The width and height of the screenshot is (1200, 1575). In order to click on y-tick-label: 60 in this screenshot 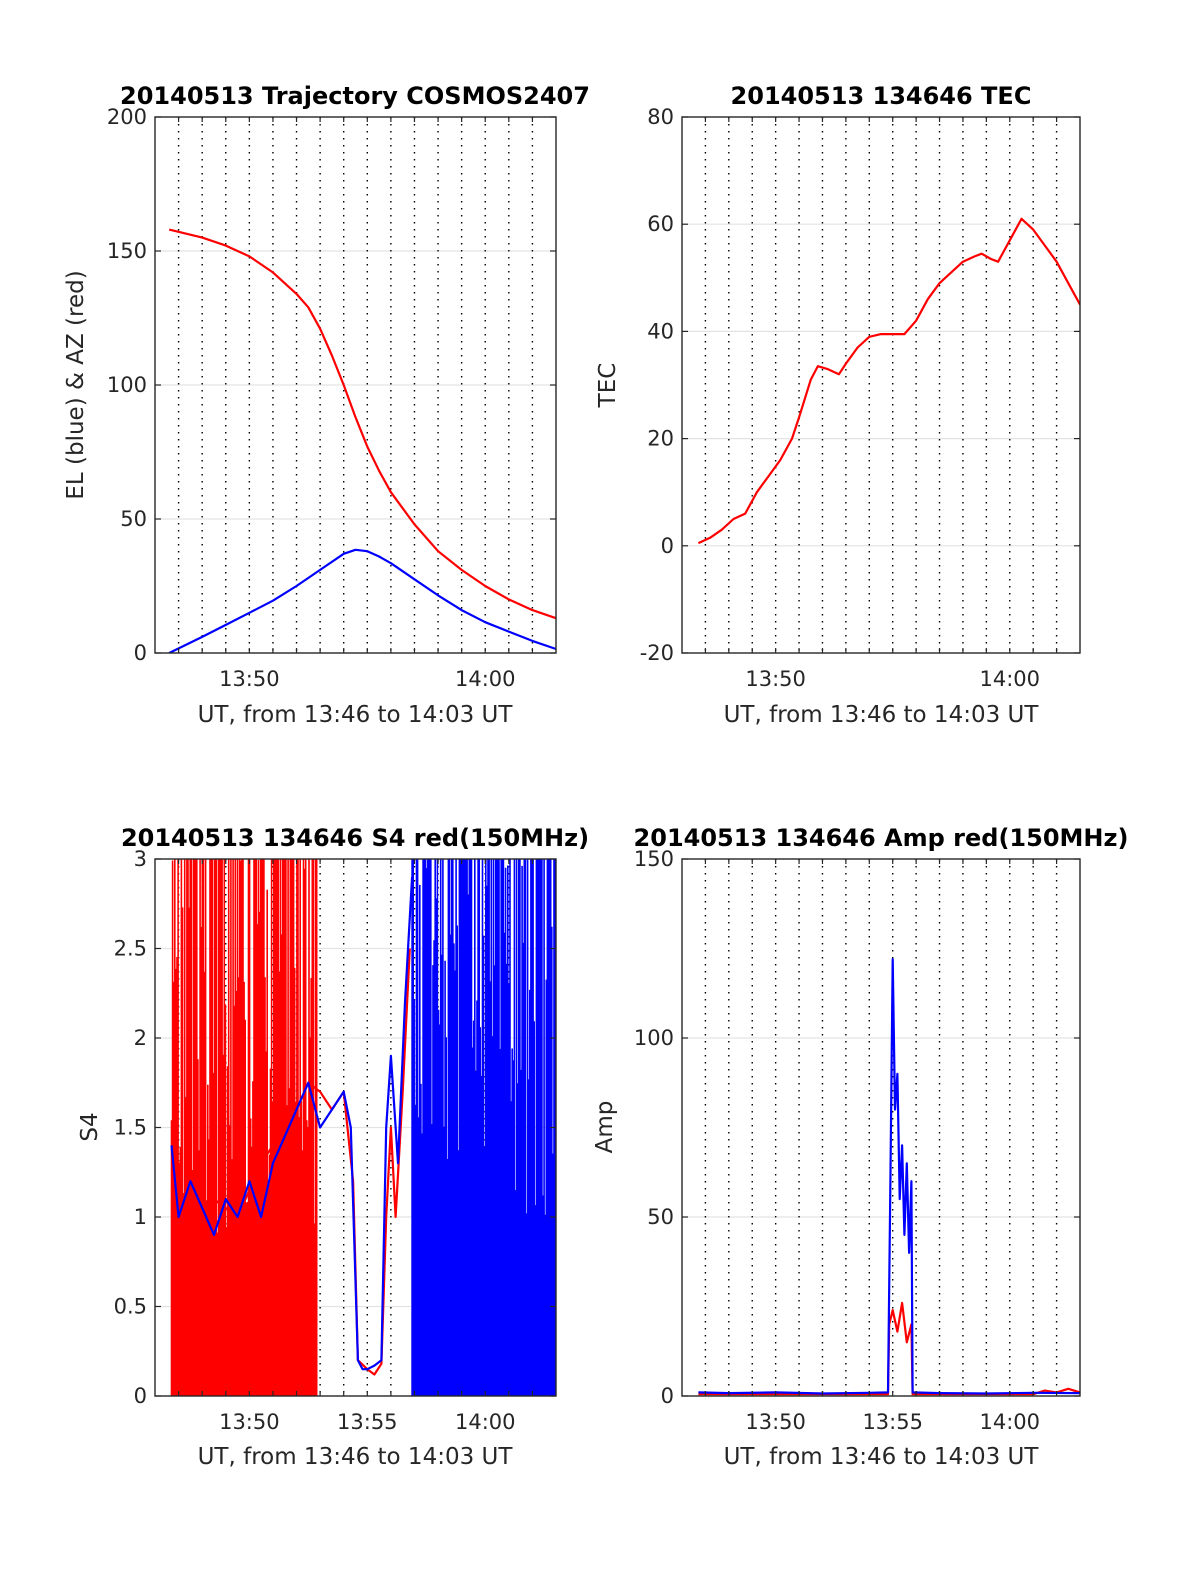, I will do `click(660, 224)`.